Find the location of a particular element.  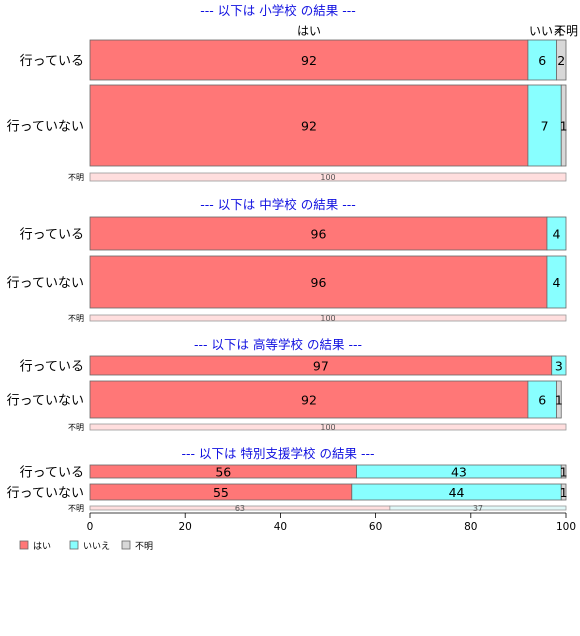

bar-value-label: 97 is located at coordinates (321, 366).